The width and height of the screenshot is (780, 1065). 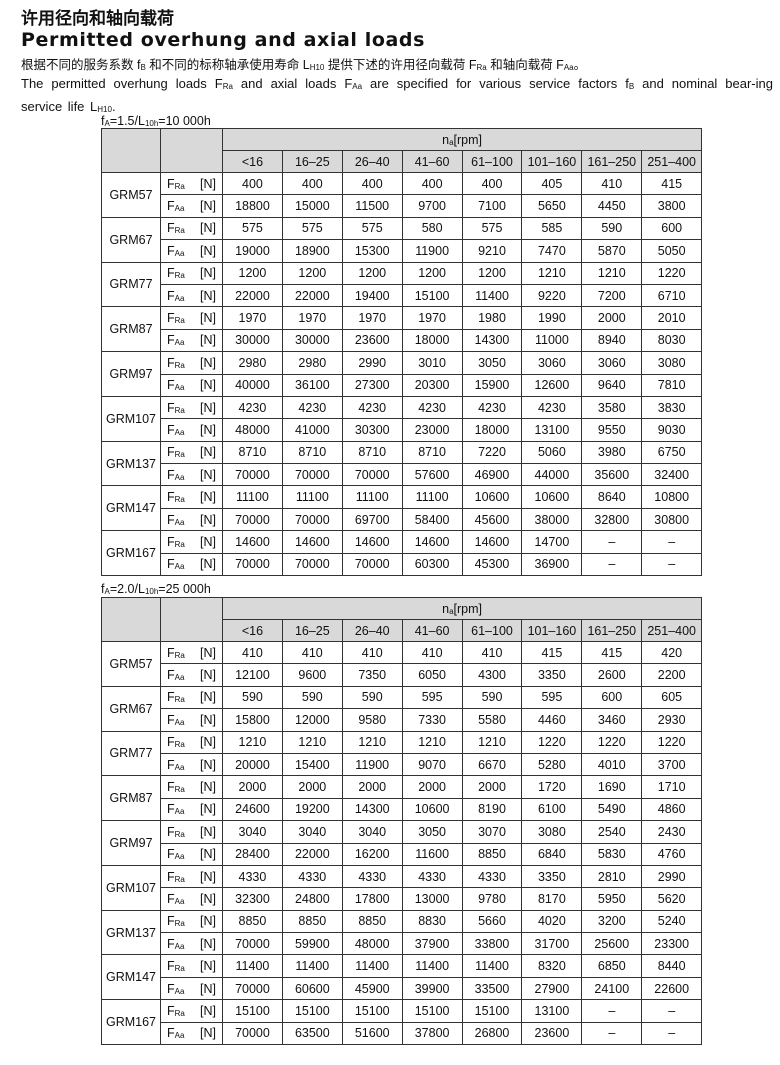 What do you see at coordinates (672, 675) in the screenshot?
I see `load-value: 2200` at bounding box center [672, 675].